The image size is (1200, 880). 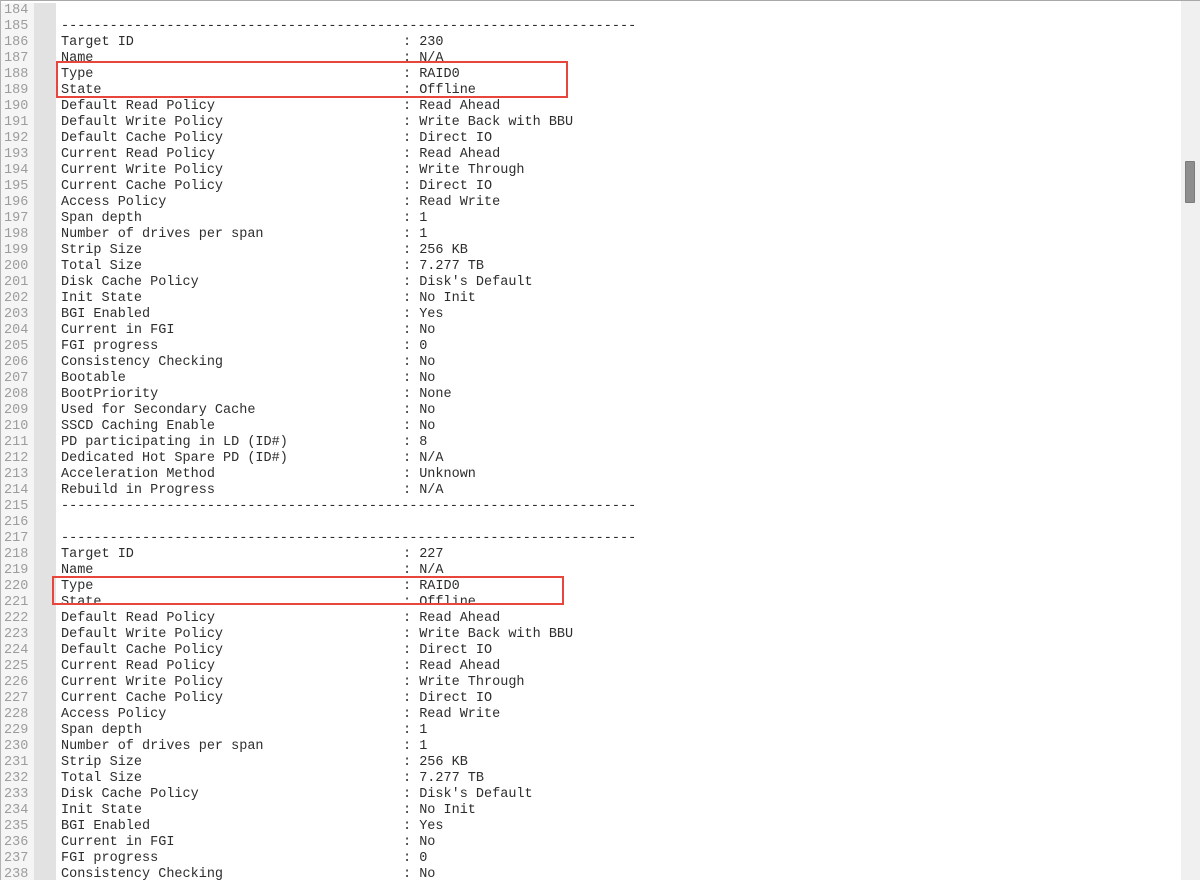 I want to click on line-content: Acceleration Method: Unknown, so click(x=628, y=475).